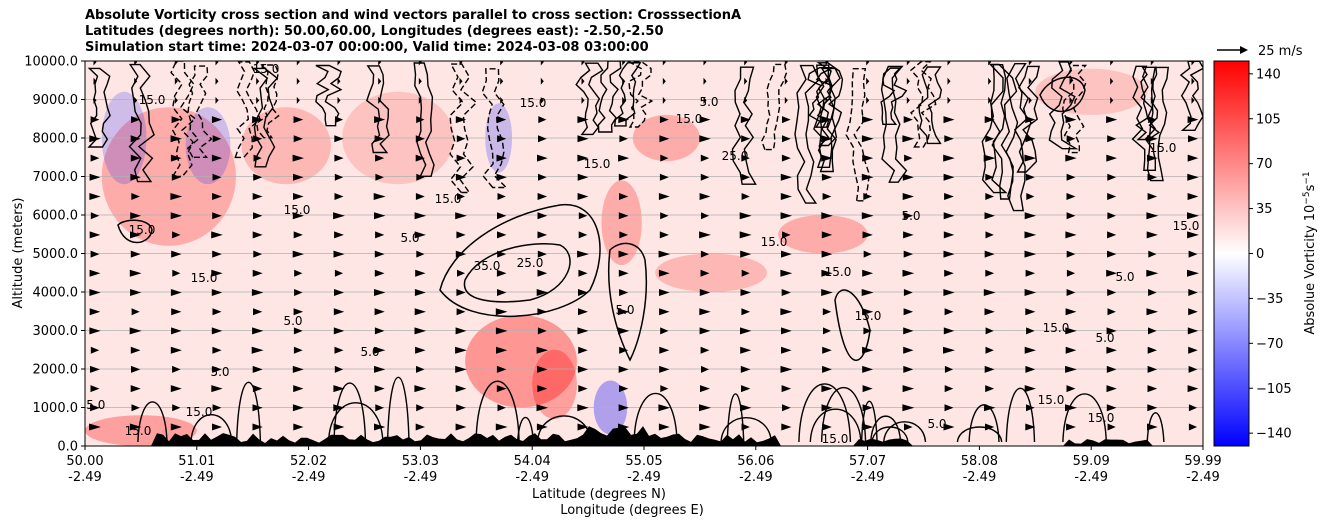  I want to click on y-tick-label: 0.0, so click(67, 447).